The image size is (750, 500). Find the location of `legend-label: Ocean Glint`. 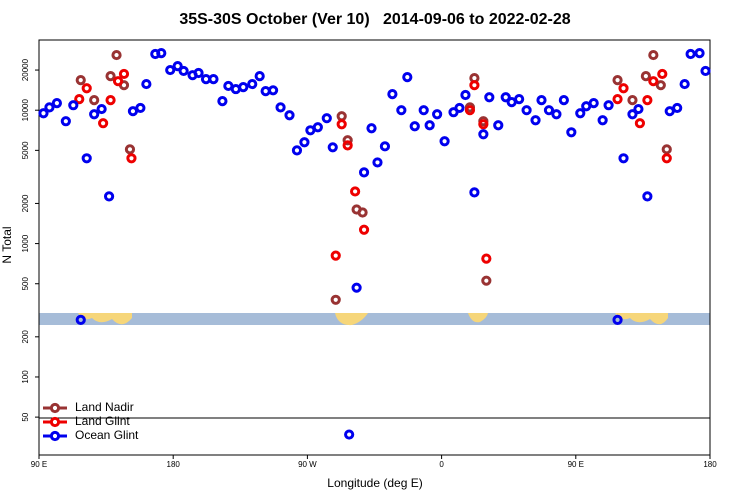

legend-label: Ocean Glint is located at coordinates (107, 435).